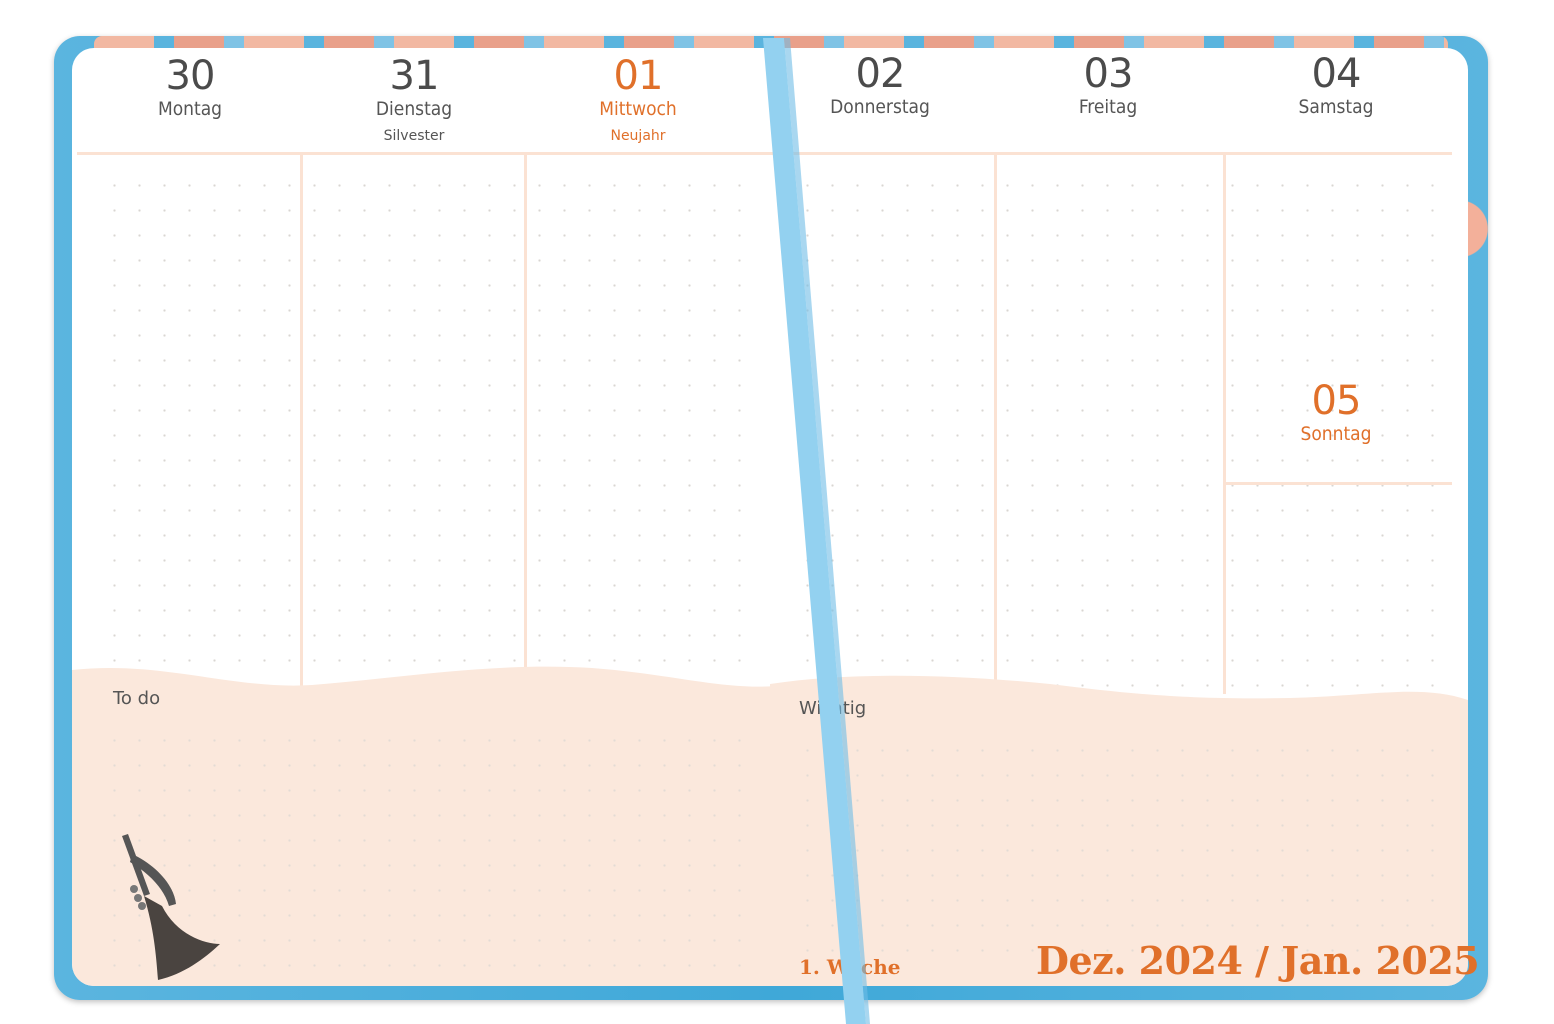 The image size is (1554, 1024). What do you see at coordinates (190, 109) in the screenshot?
I see `day-name-monday: Montag` at bounding box center [190, 109].